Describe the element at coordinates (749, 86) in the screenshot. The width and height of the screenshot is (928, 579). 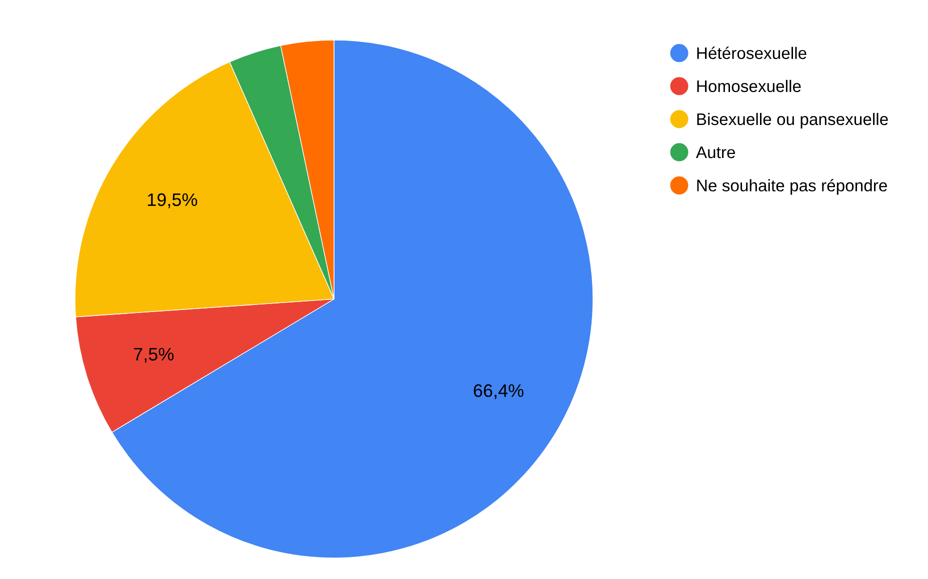
I see `legend-label: Homosexuelle` at that location.